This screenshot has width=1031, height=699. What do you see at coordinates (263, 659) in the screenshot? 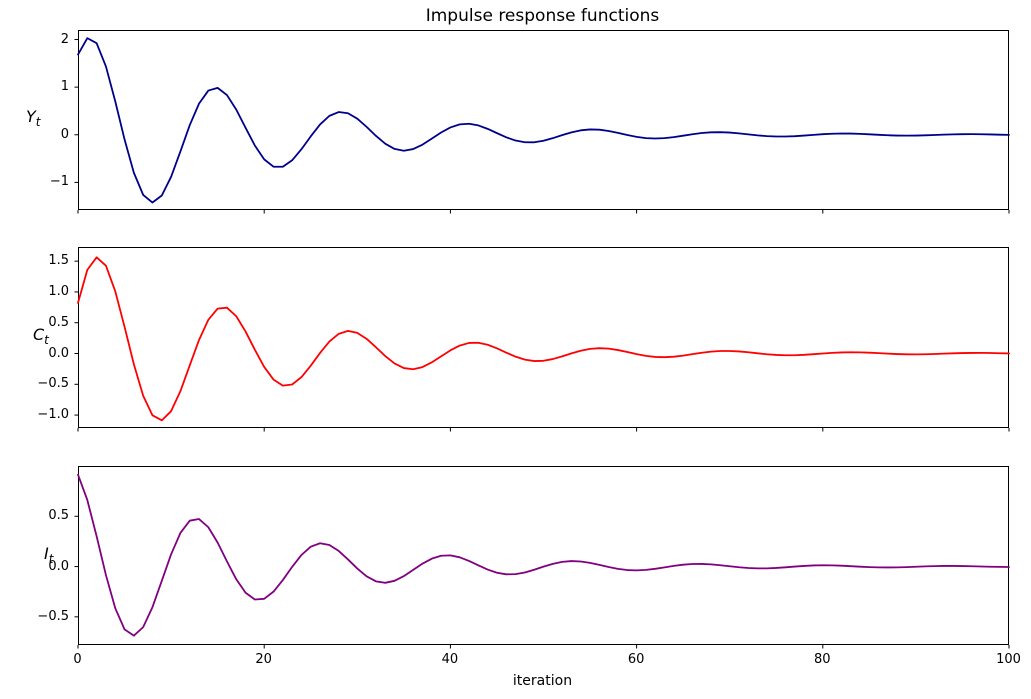
I see `x-tick-label: 20` at bounding box center [263, 659].